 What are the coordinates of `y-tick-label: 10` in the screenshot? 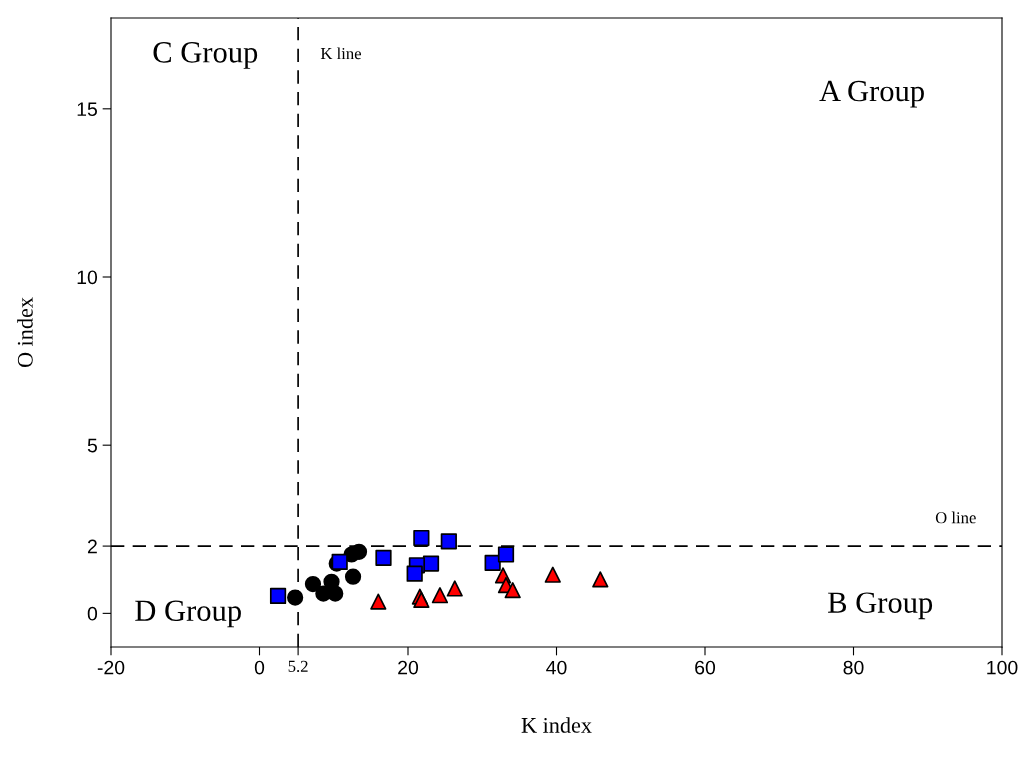 It's located at (87, 277).